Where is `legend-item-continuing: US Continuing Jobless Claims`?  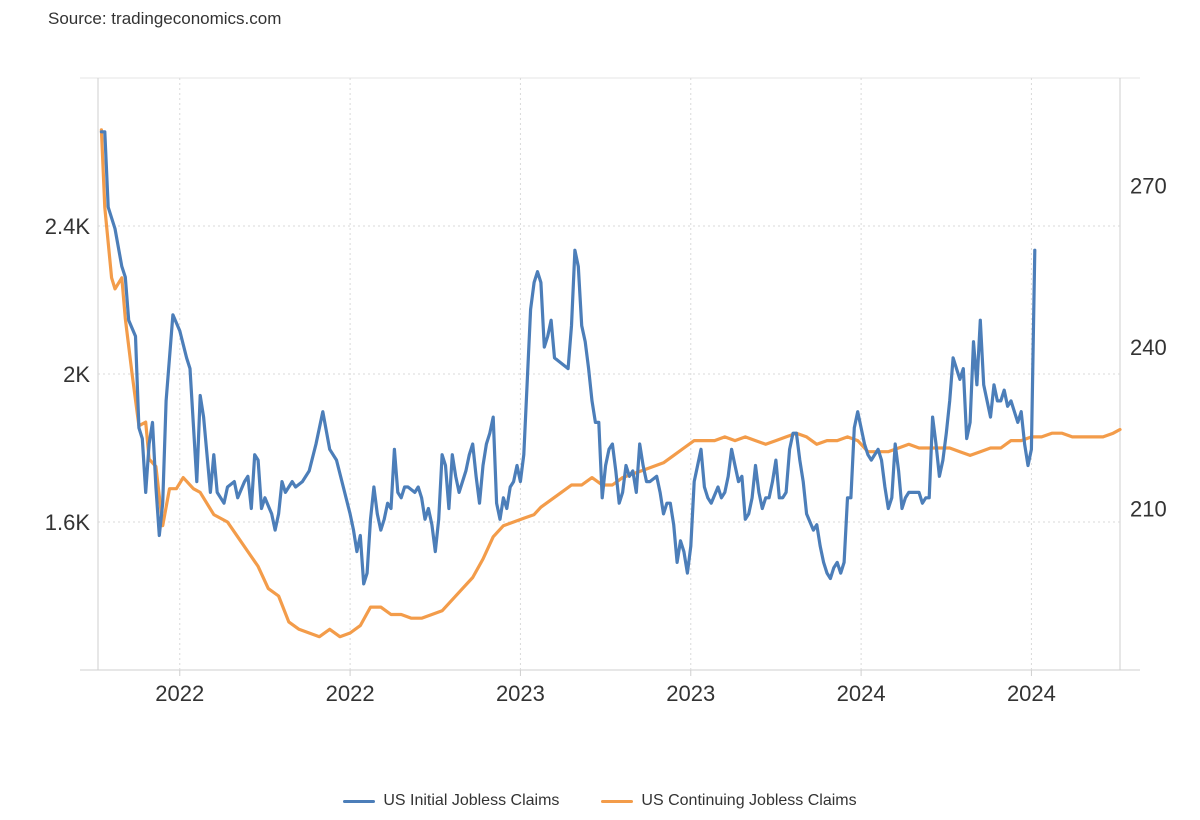 legend-item-continuing: US Continuing Jobless Claims is located at coordinates (729, 801).